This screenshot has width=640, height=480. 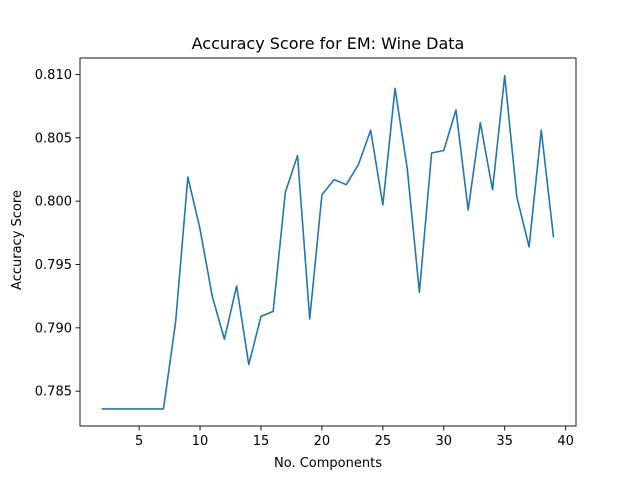 What do you see at coordinates (322, 441) in the screenshot?
I see `x-tick-label: 20` at bounding box center [322, 441].